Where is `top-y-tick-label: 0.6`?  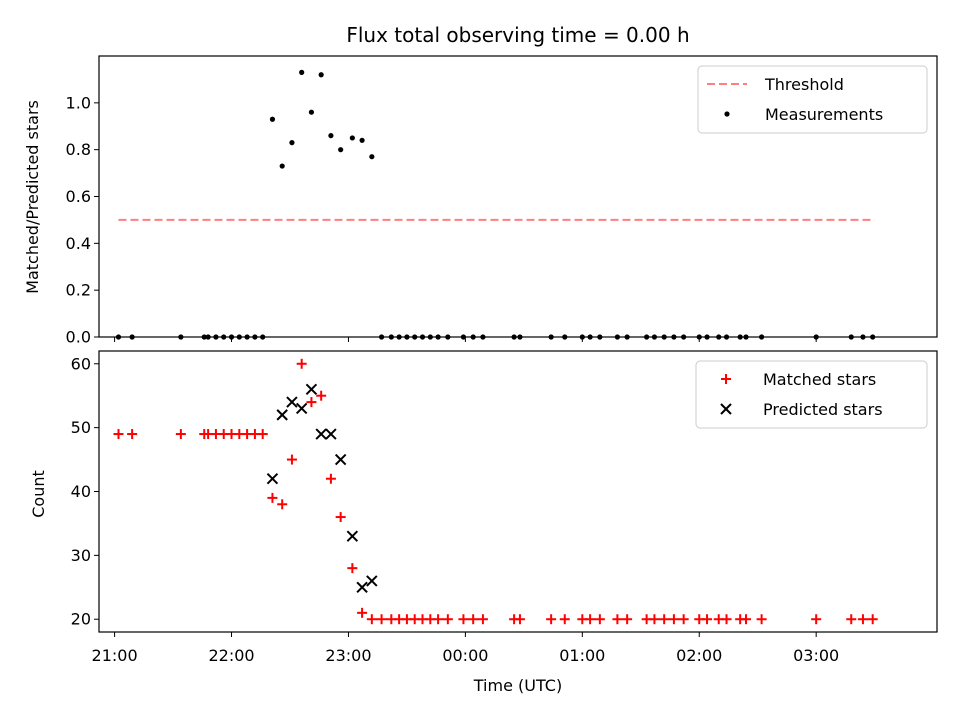 top-y-tick-label: 0.6 is located at coordinates (78, 196).